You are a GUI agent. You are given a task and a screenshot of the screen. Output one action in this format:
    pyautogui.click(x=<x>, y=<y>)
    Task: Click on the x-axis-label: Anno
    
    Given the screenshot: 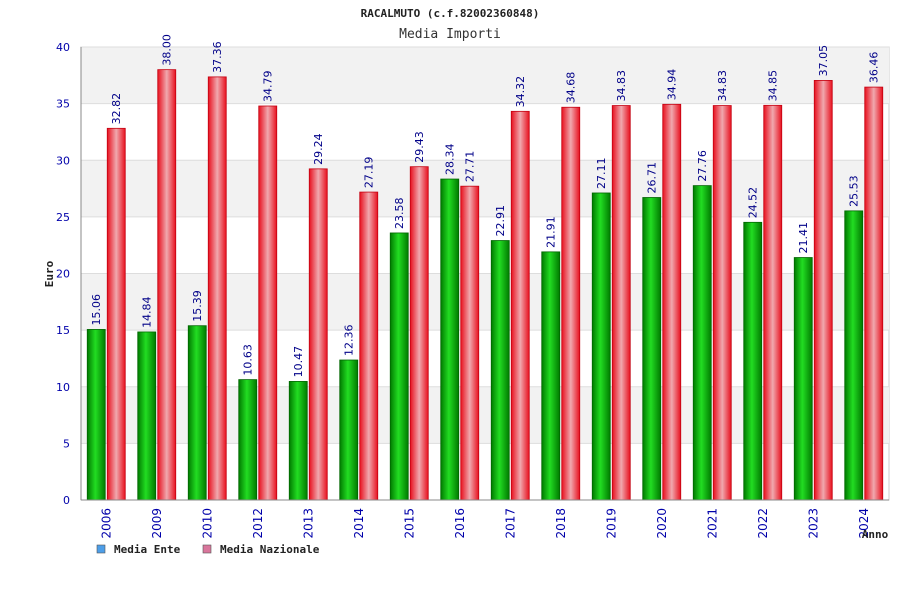 What is the action you would take?
    pyautogui.click(x=875, y=534)
    